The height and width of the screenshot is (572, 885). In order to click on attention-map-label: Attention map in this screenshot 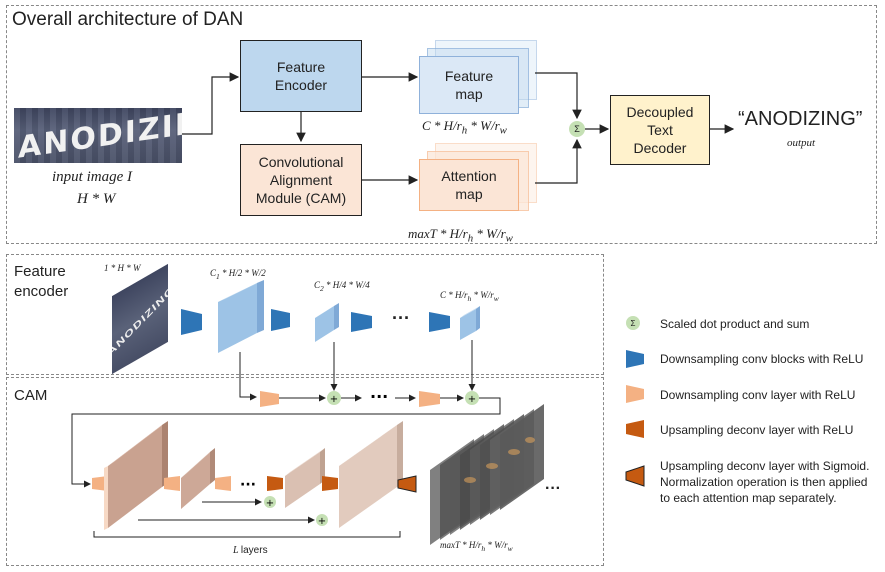, I will do `click(469, 184)`.